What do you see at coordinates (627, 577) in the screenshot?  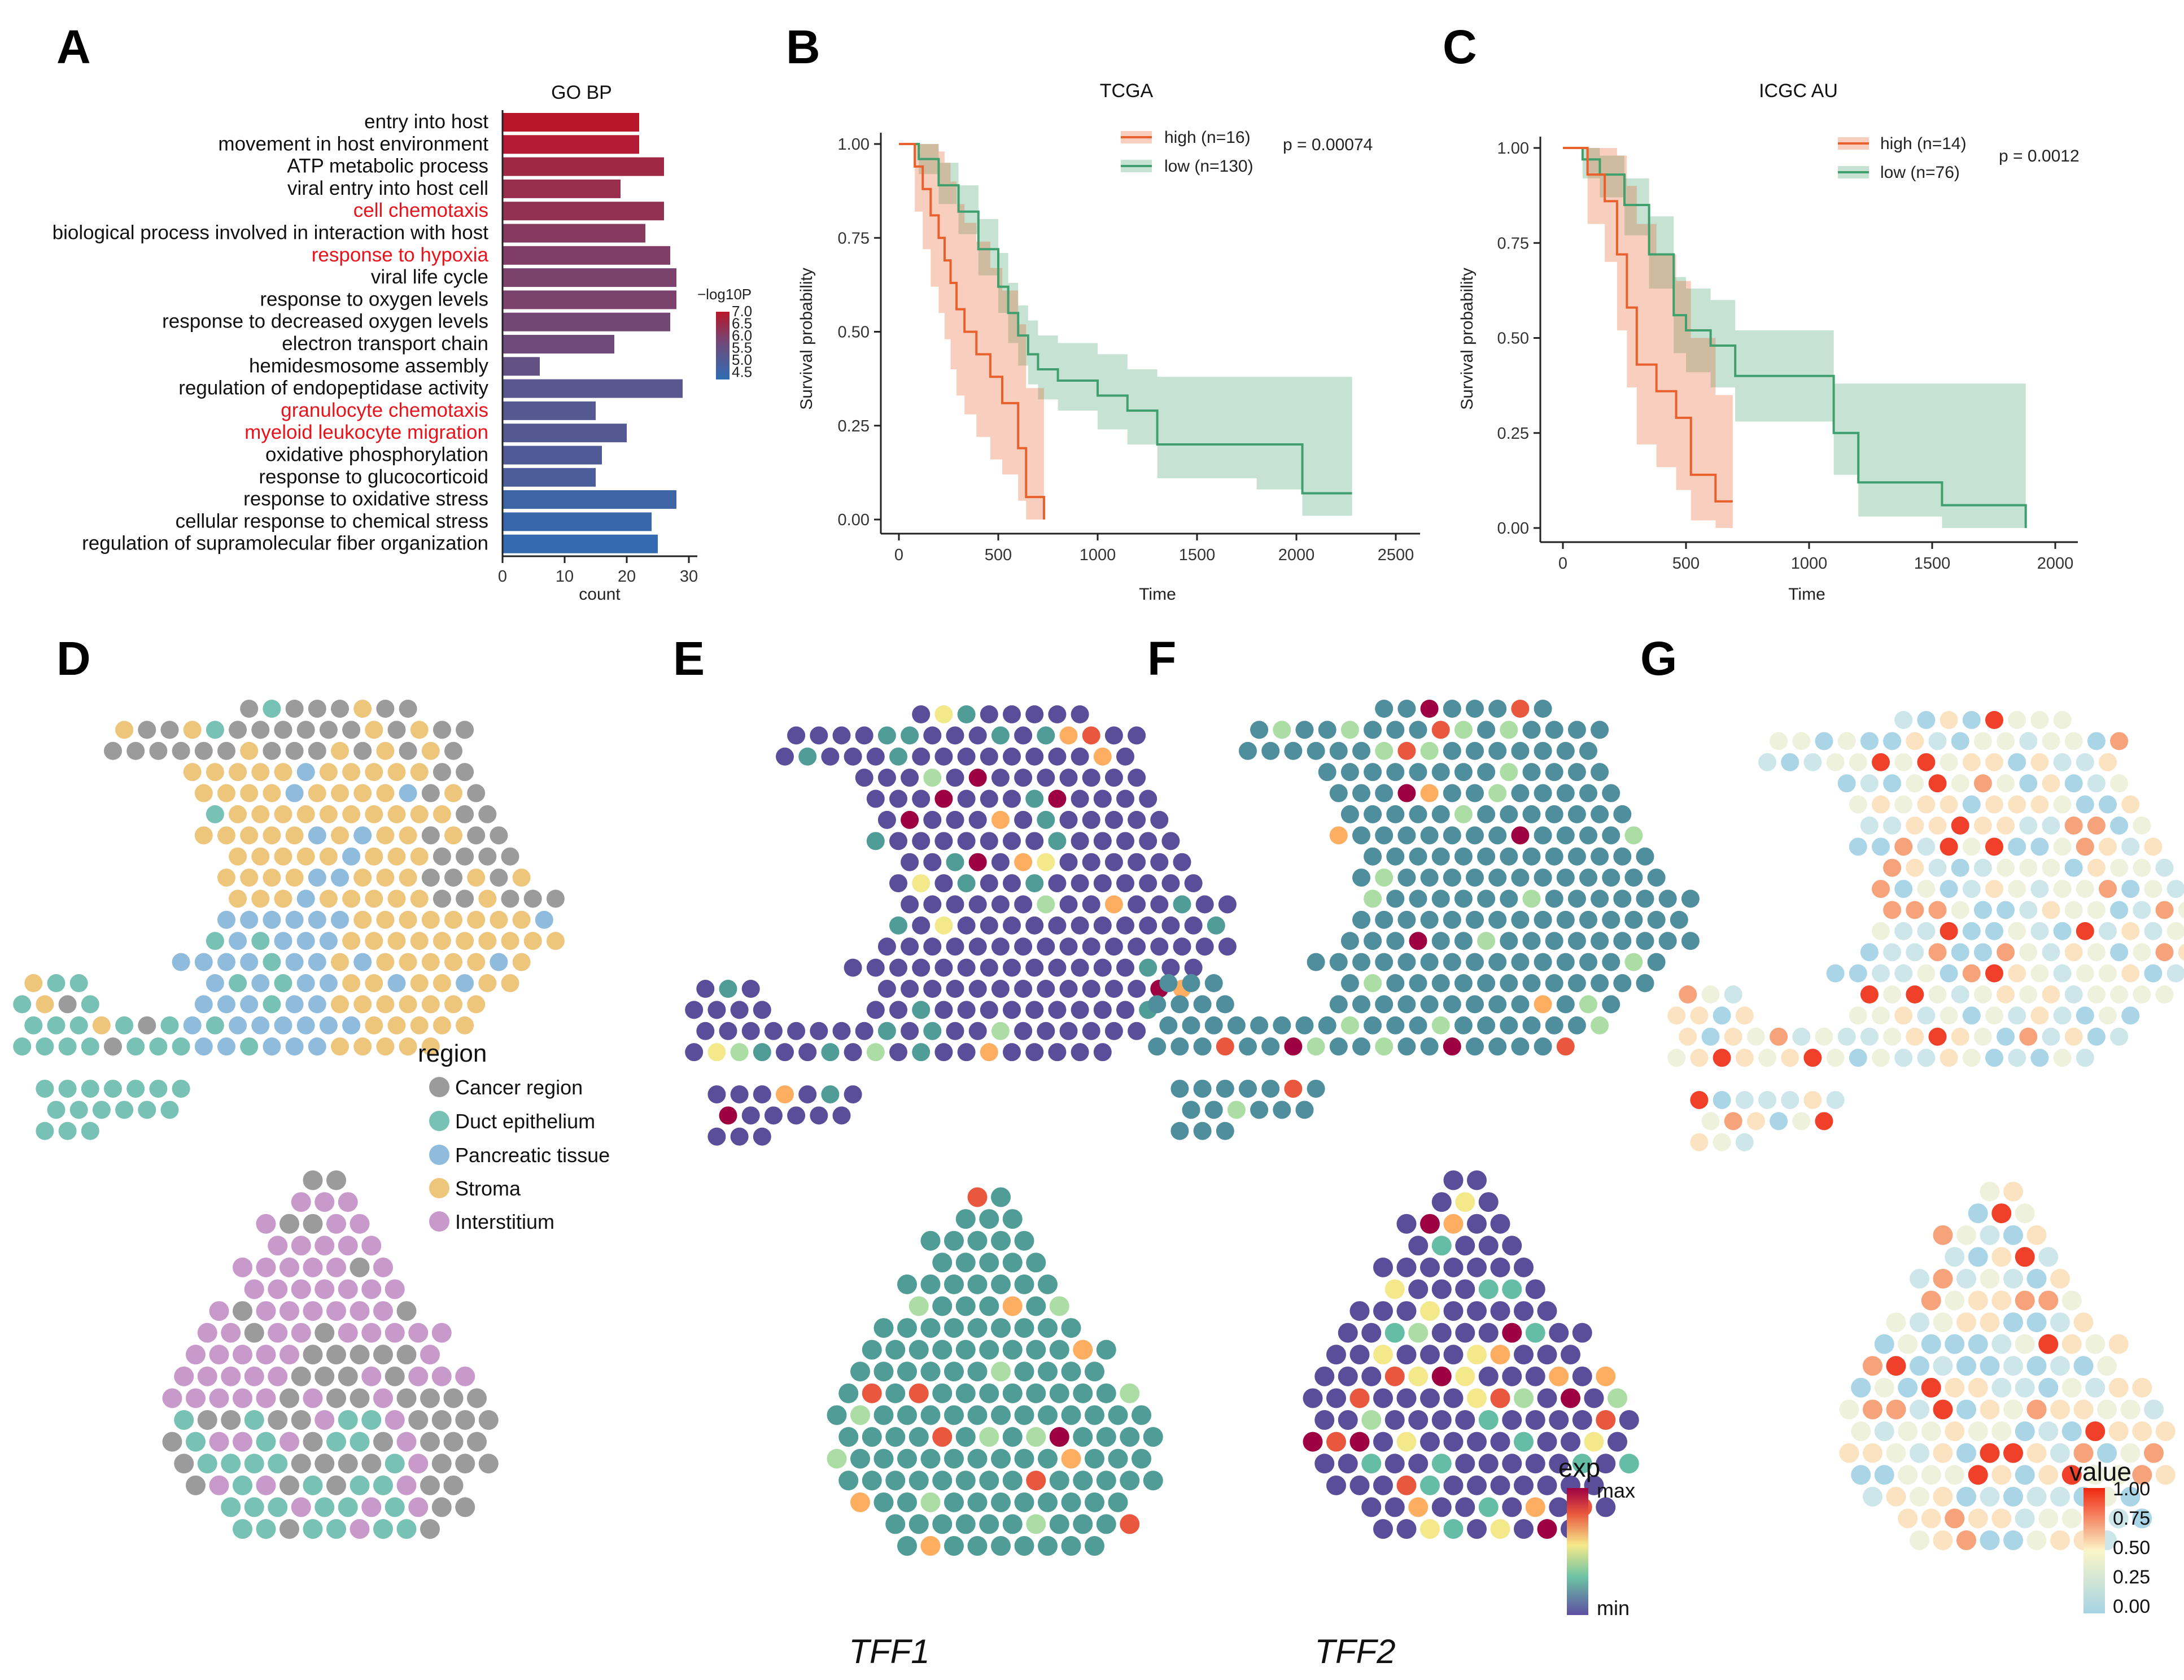 I see `go-bp-x-tick-label: 20` at bounding box center [627, 577].